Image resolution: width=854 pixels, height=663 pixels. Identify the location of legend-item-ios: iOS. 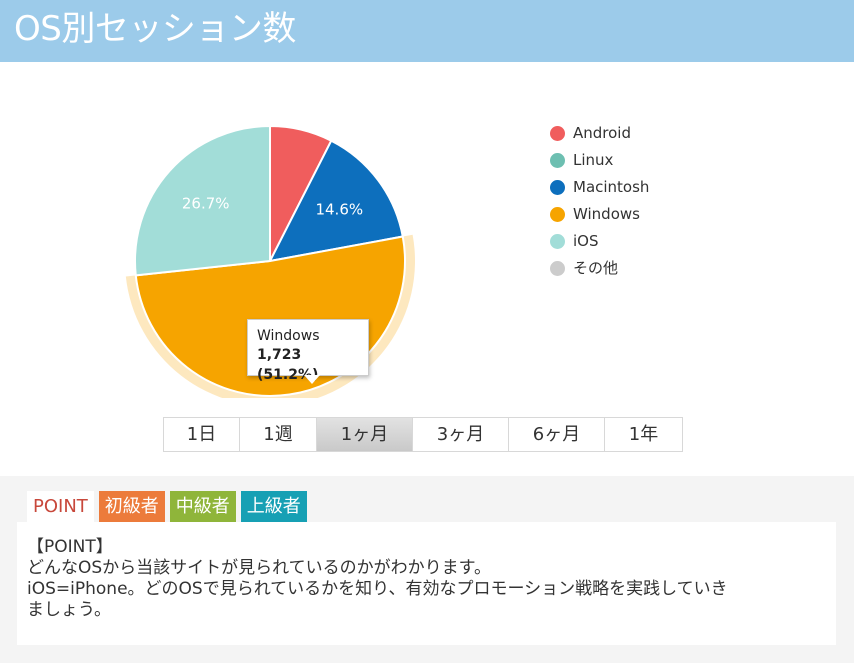
(599, 243).